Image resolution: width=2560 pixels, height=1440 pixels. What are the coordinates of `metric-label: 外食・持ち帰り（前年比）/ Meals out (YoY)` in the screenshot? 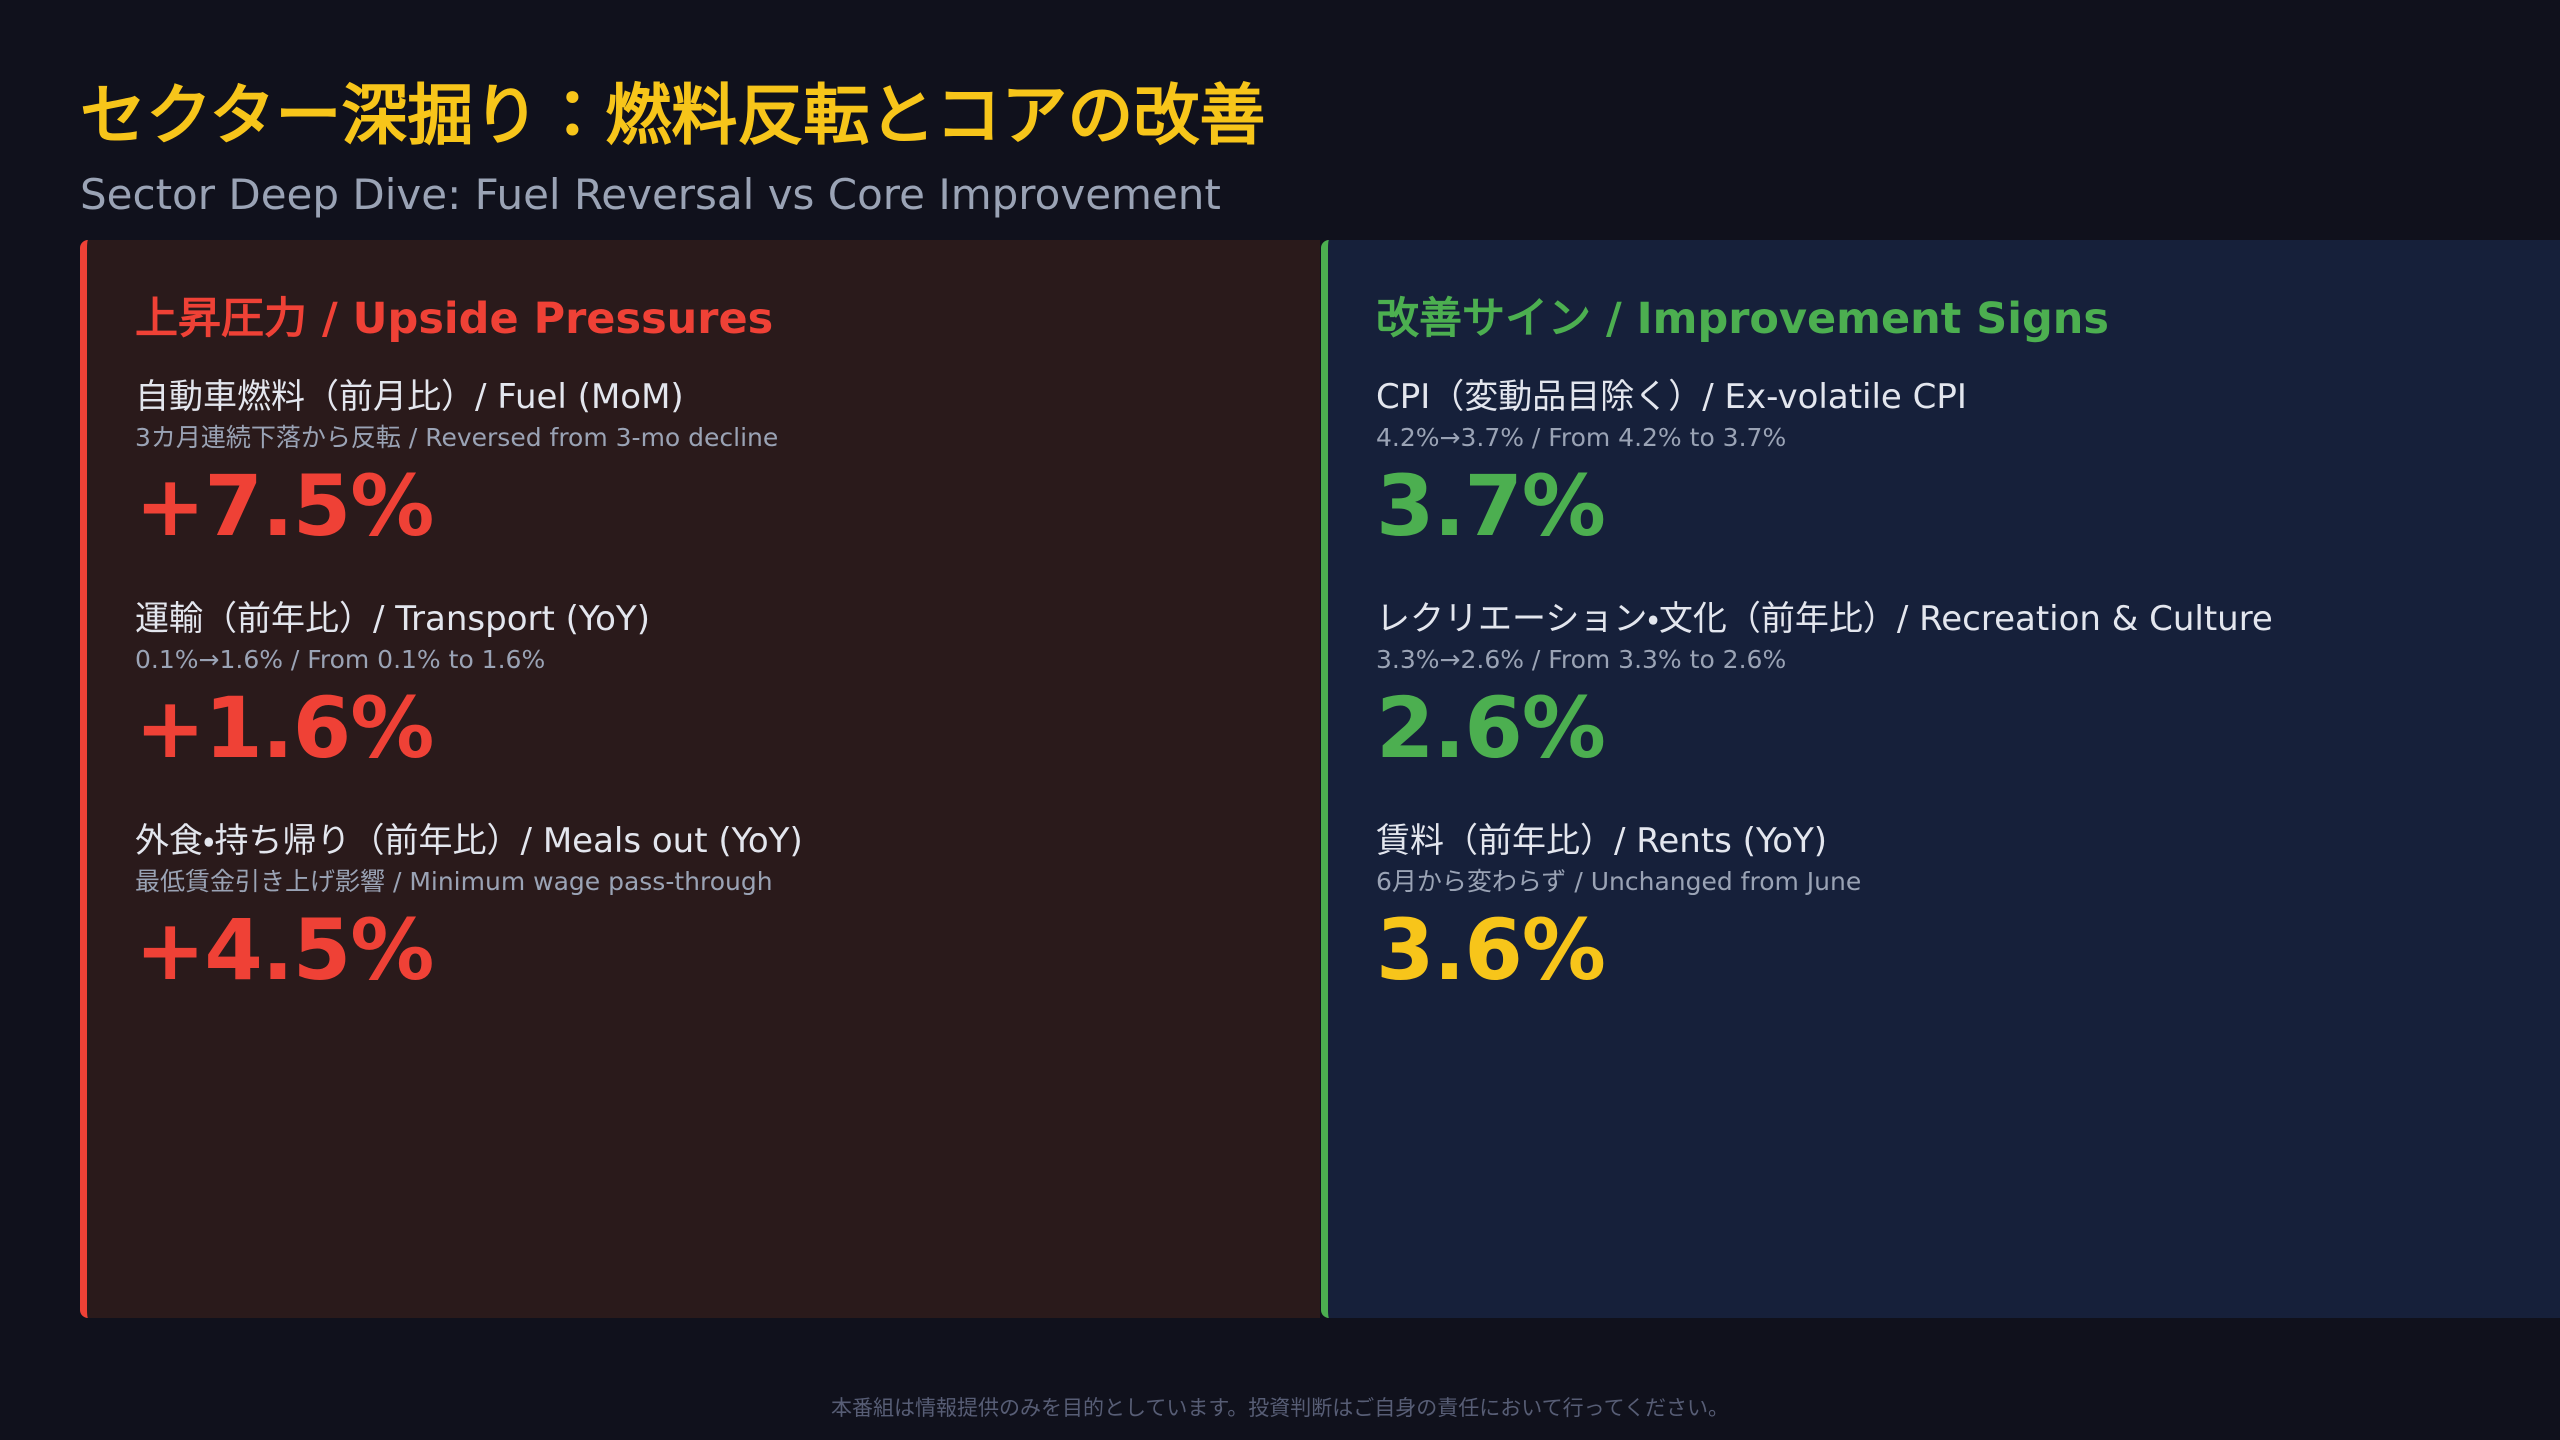 It's located at (469, 841).